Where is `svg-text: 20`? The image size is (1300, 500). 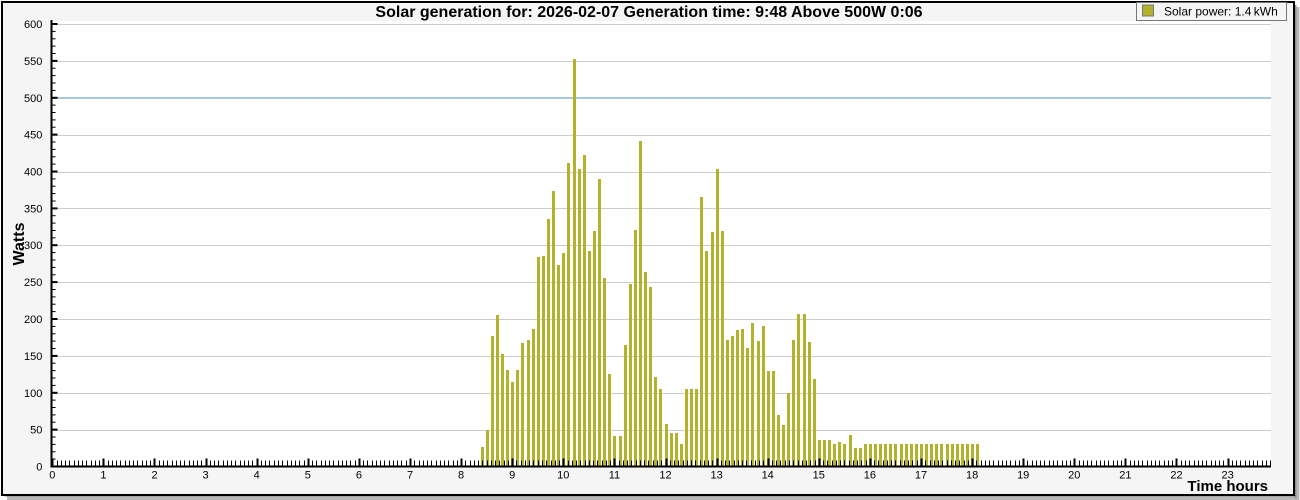 svg-text: 20 is located at coordinates (1074, 475).